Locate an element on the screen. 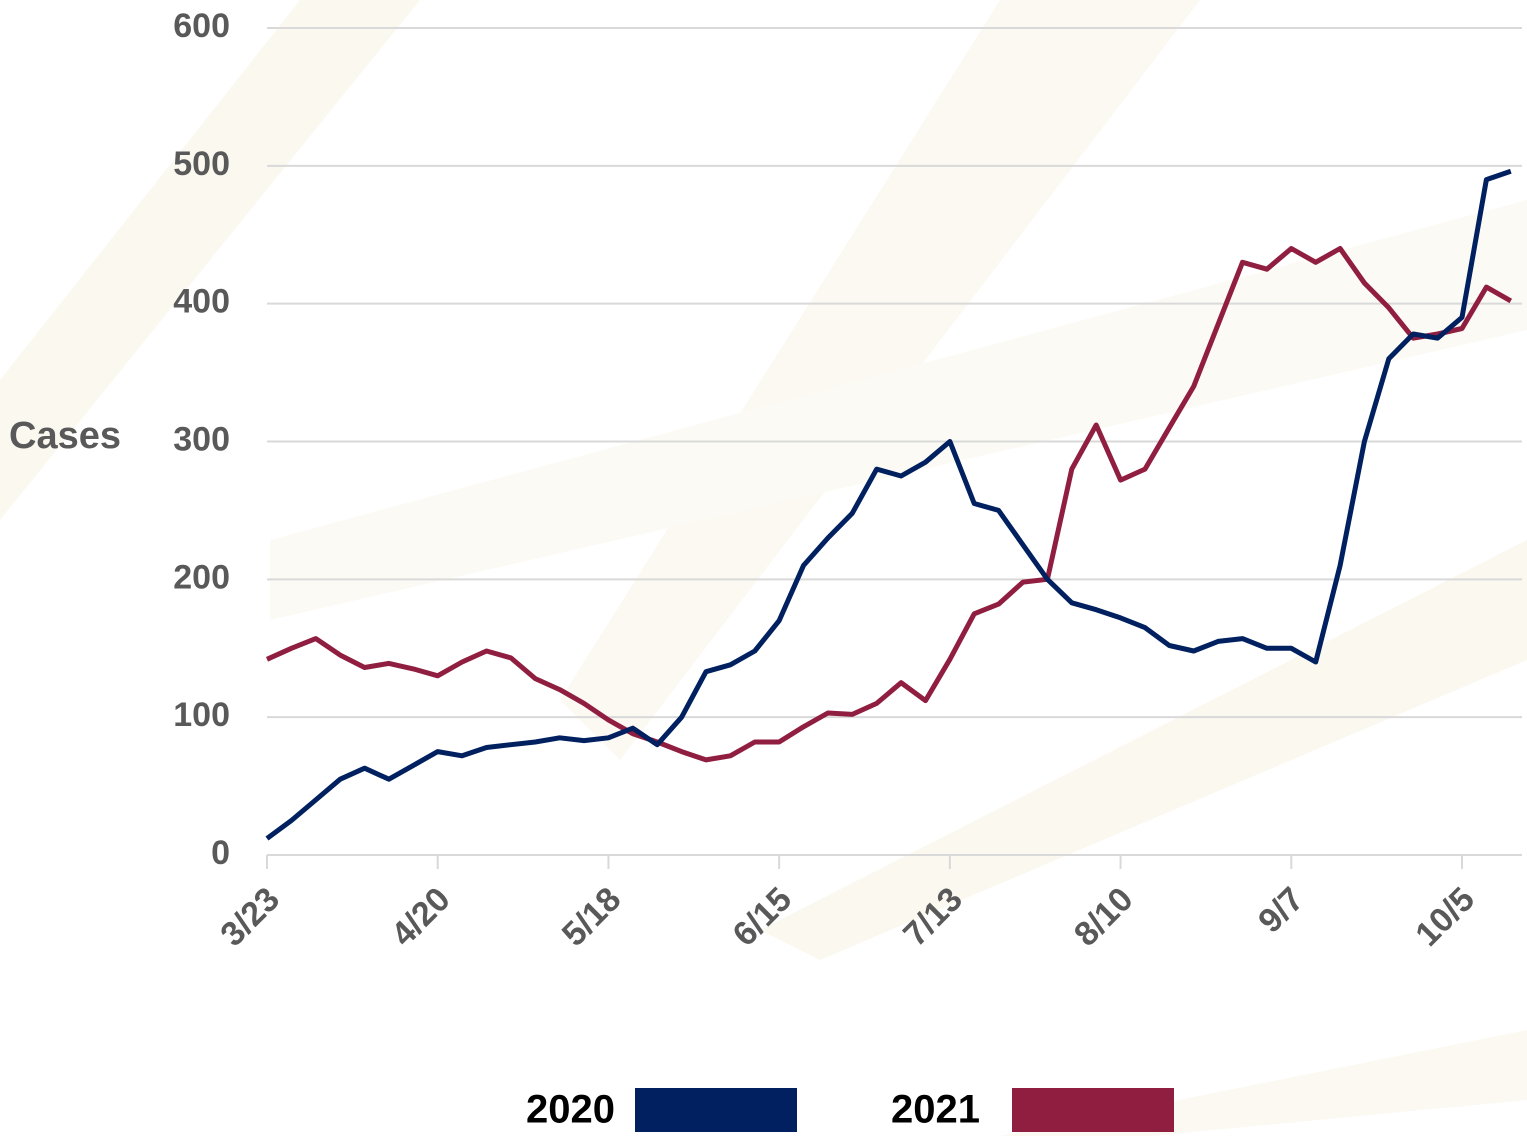 This screenshot has height=1136, width=1527. y-tick-label: 500 is located at coordinates (201, 164).